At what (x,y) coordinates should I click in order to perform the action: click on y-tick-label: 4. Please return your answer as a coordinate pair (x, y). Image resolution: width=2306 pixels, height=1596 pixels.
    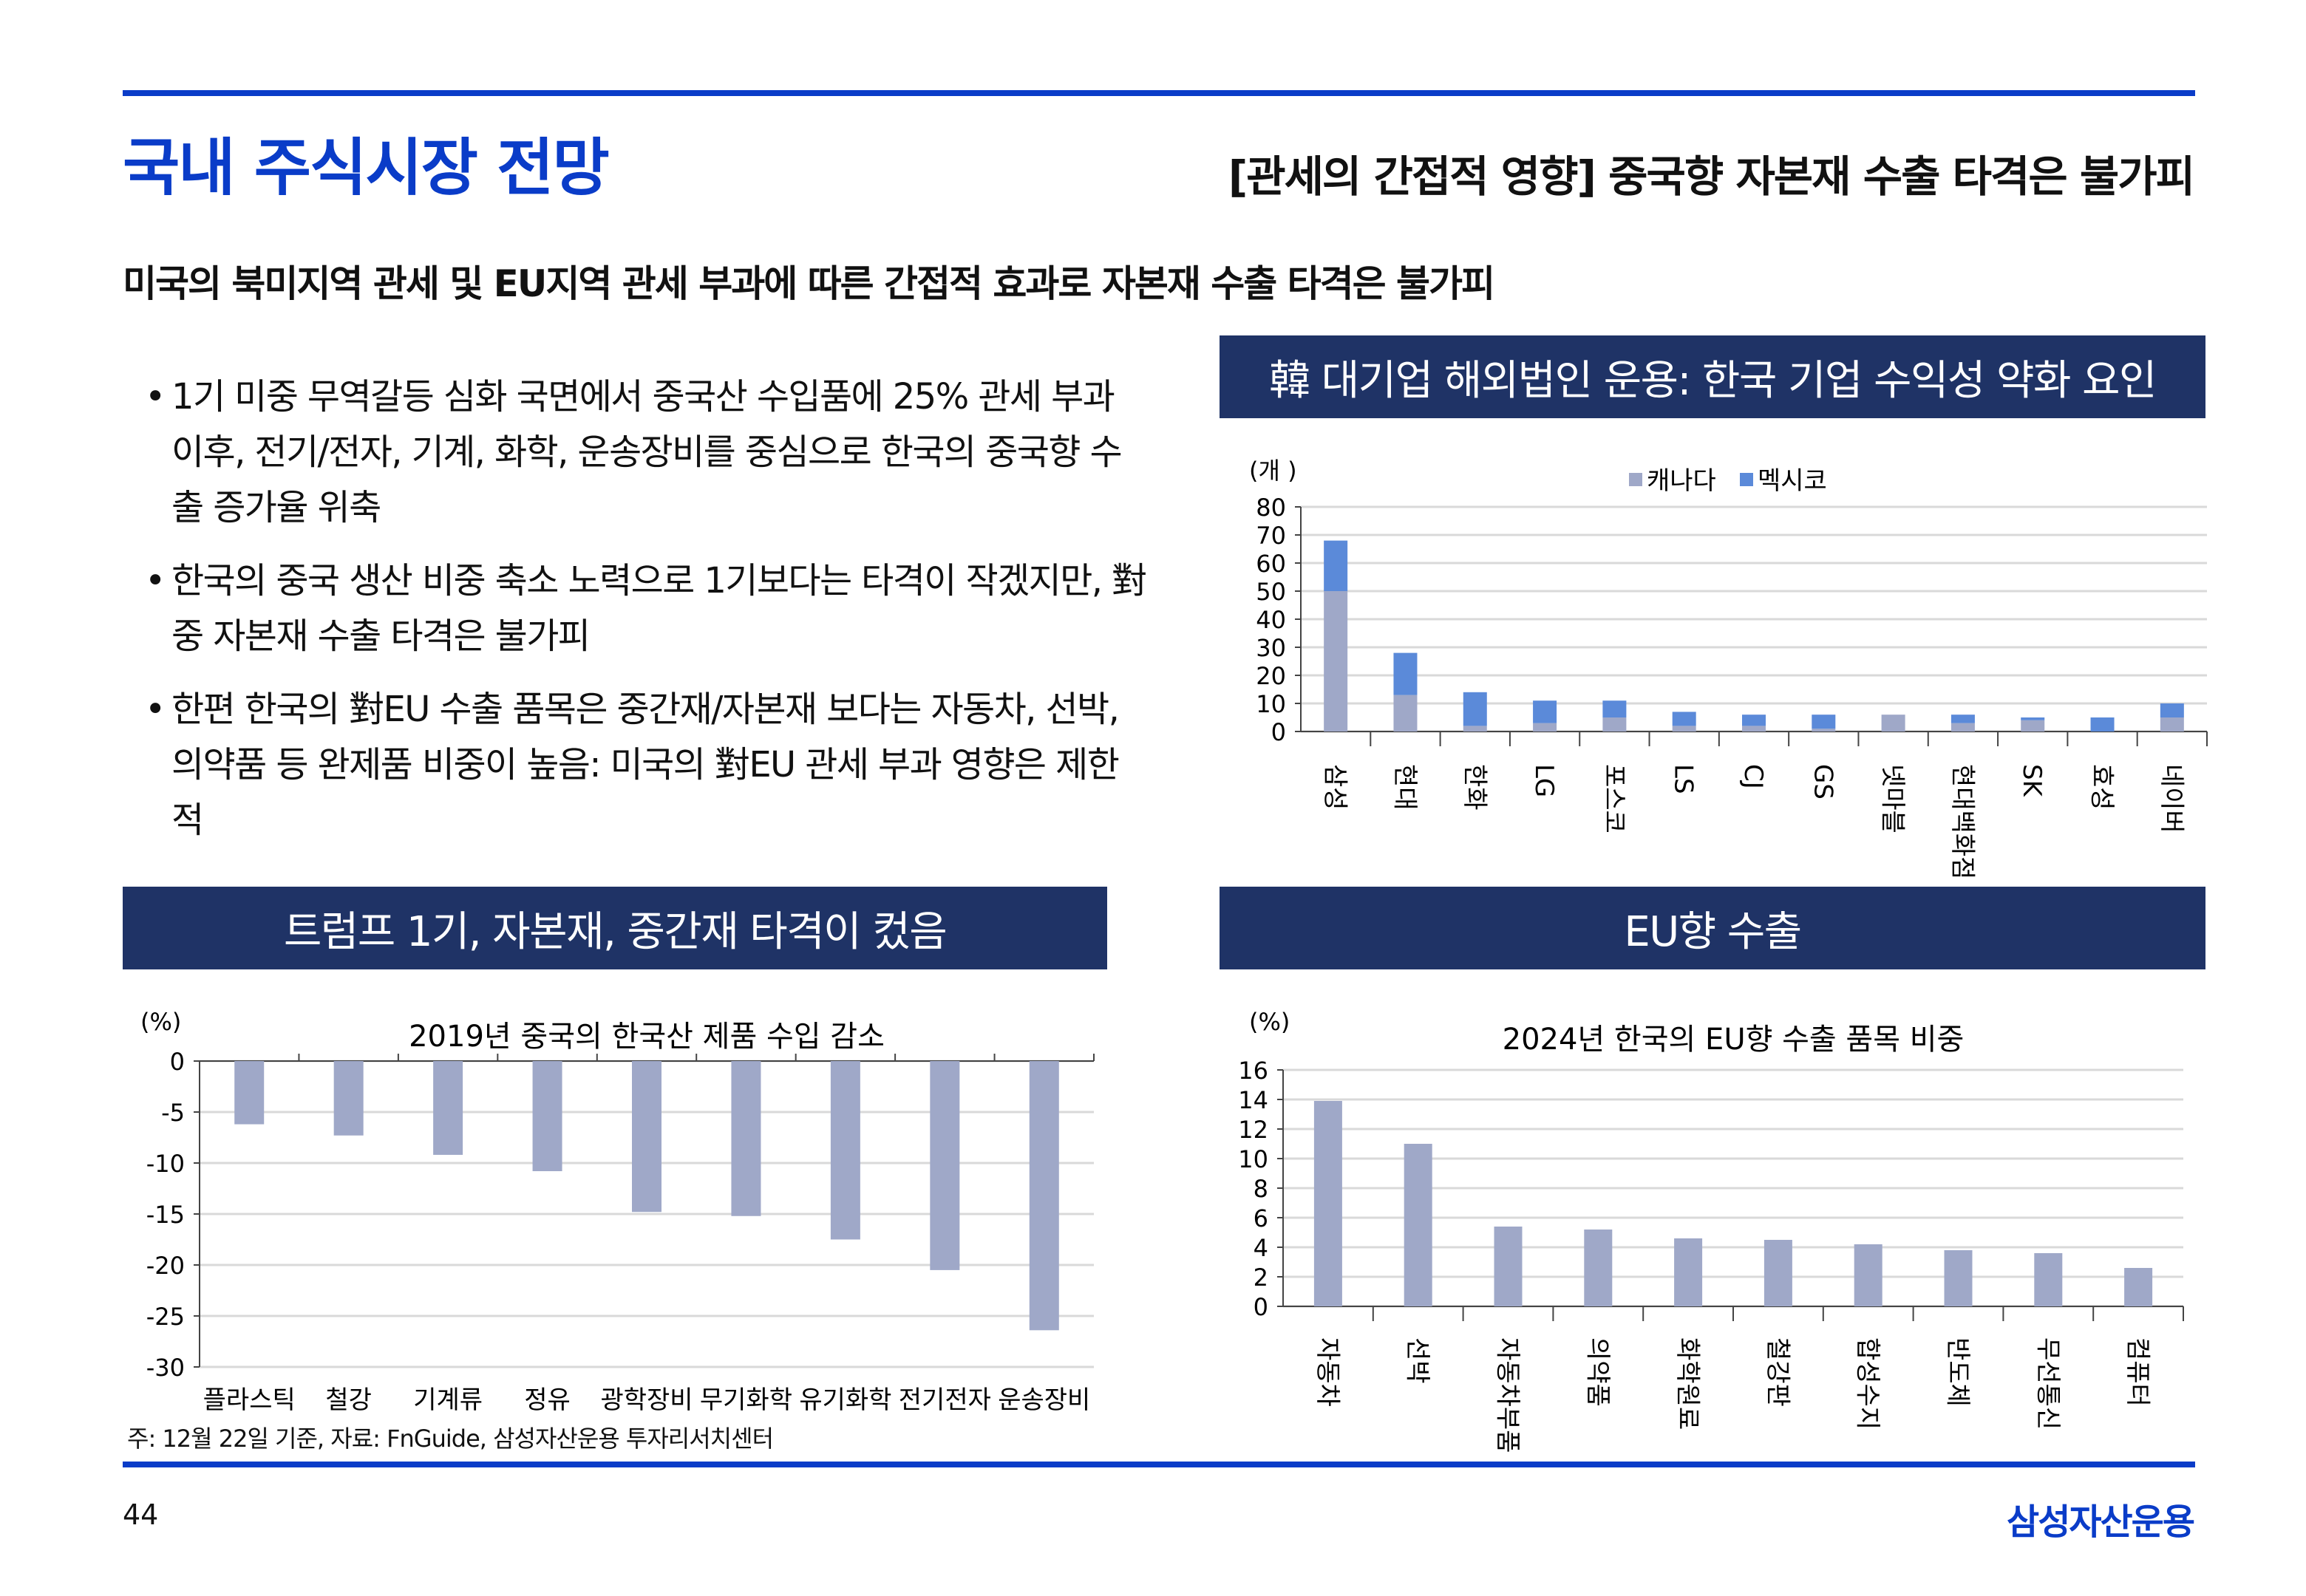
    Looking at the image, I should click on (1261, 1248).